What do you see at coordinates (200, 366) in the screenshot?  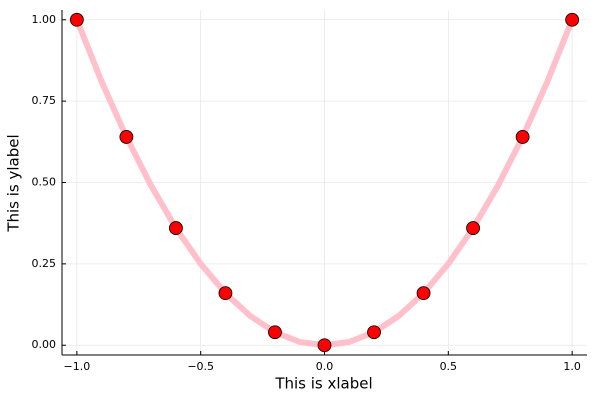 I see `x-tick-label: −0.5` at bounding box center [200, 366].